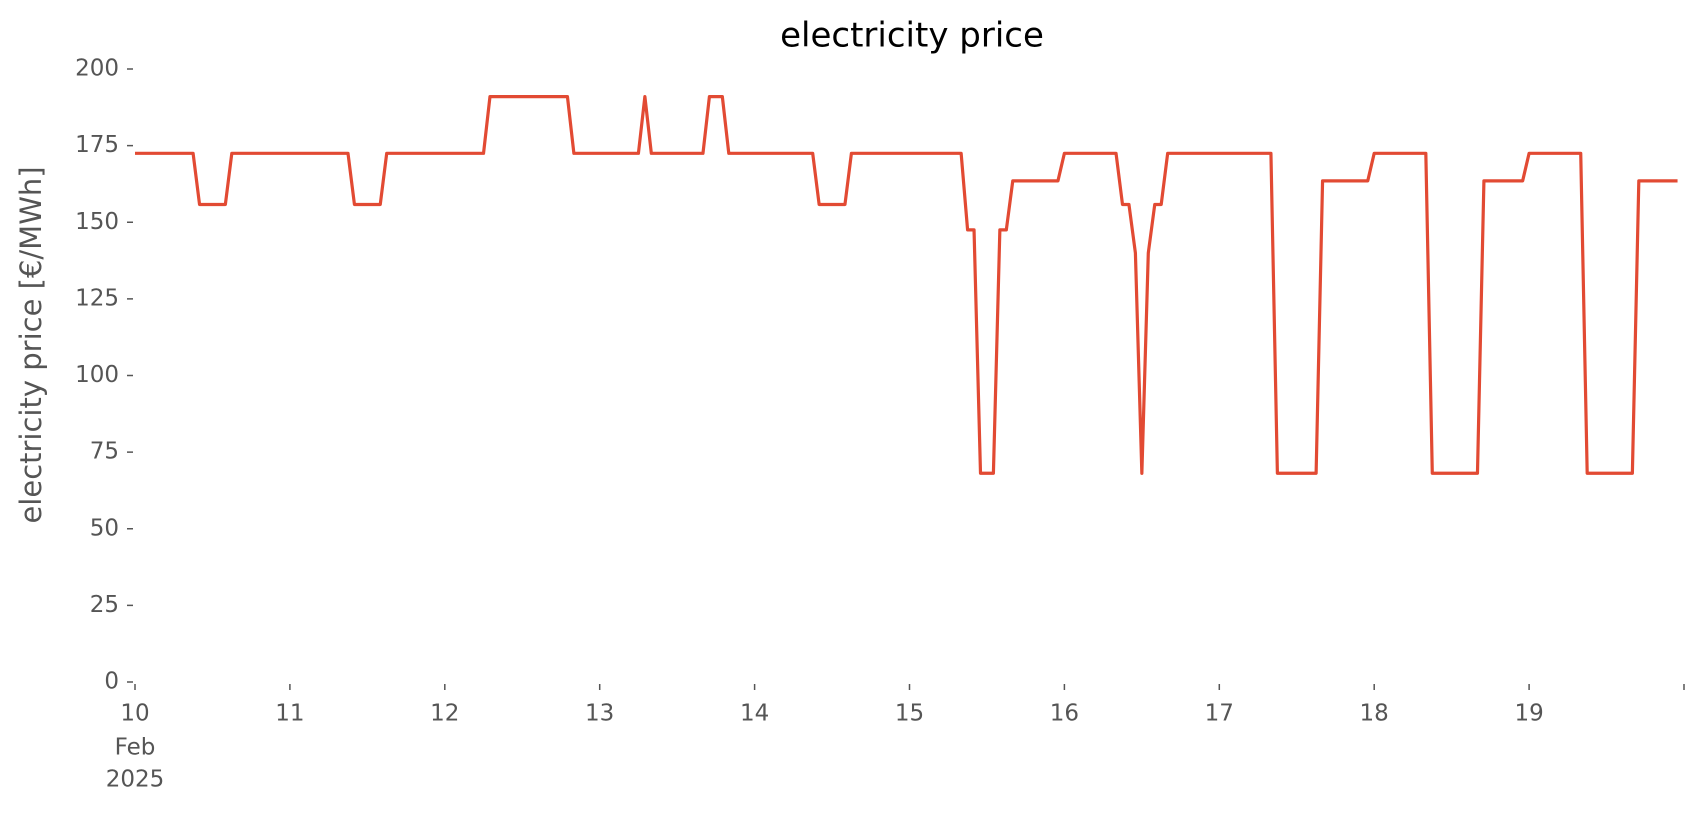  I want to click on x-tick-label: 17, so click(1219, 714).